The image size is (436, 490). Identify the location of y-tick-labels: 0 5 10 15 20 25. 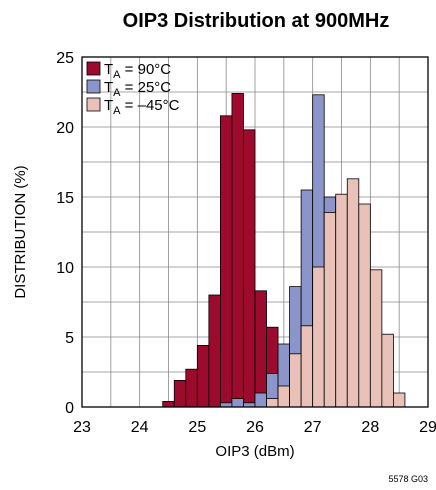
(65, 233).